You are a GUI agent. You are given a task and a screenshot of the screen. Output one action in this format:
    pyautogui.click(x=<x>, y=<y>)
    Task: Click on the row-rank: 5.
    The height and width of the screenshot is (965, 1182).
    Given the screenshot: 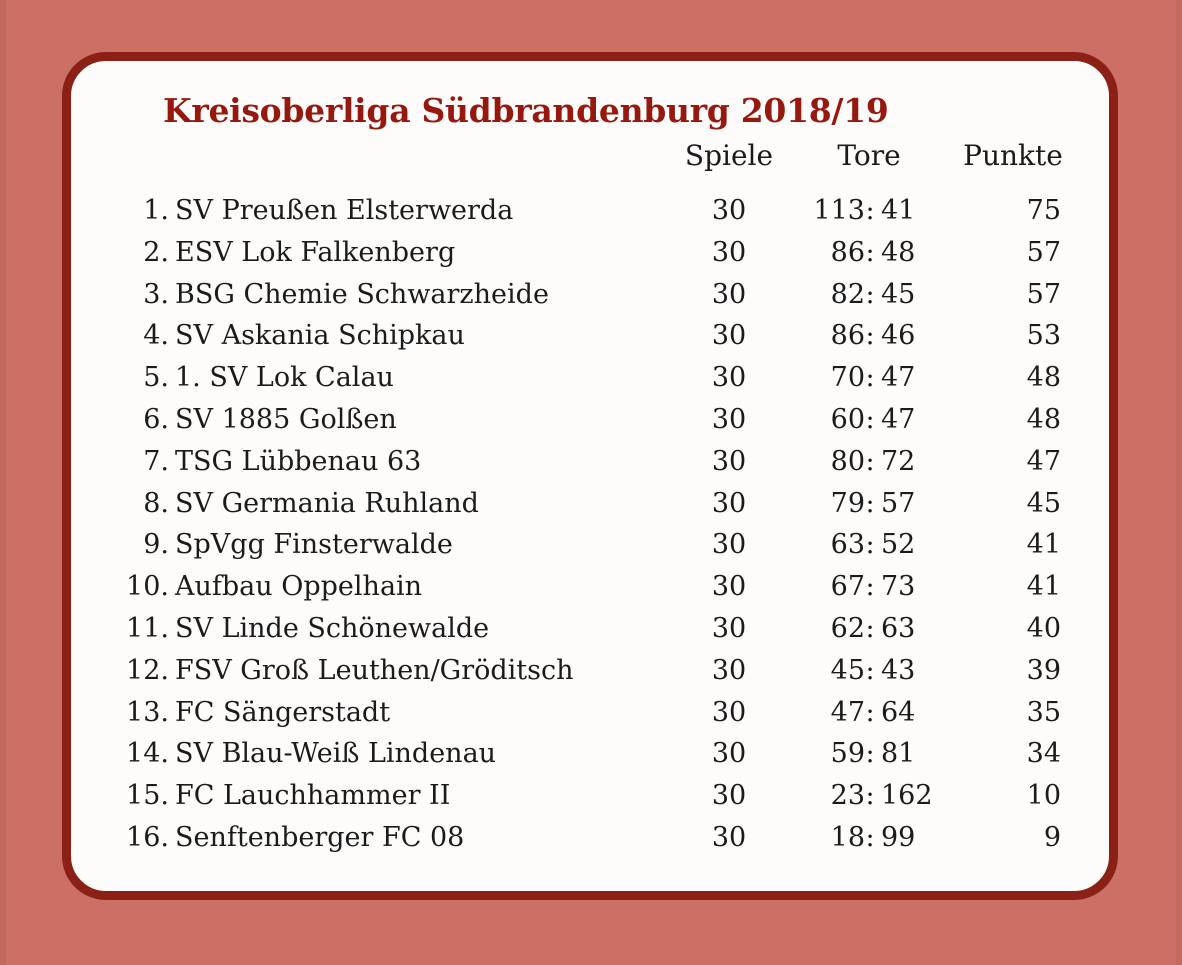 What is the action you would take?
    pyautogui.click(x=156, y=378)
    